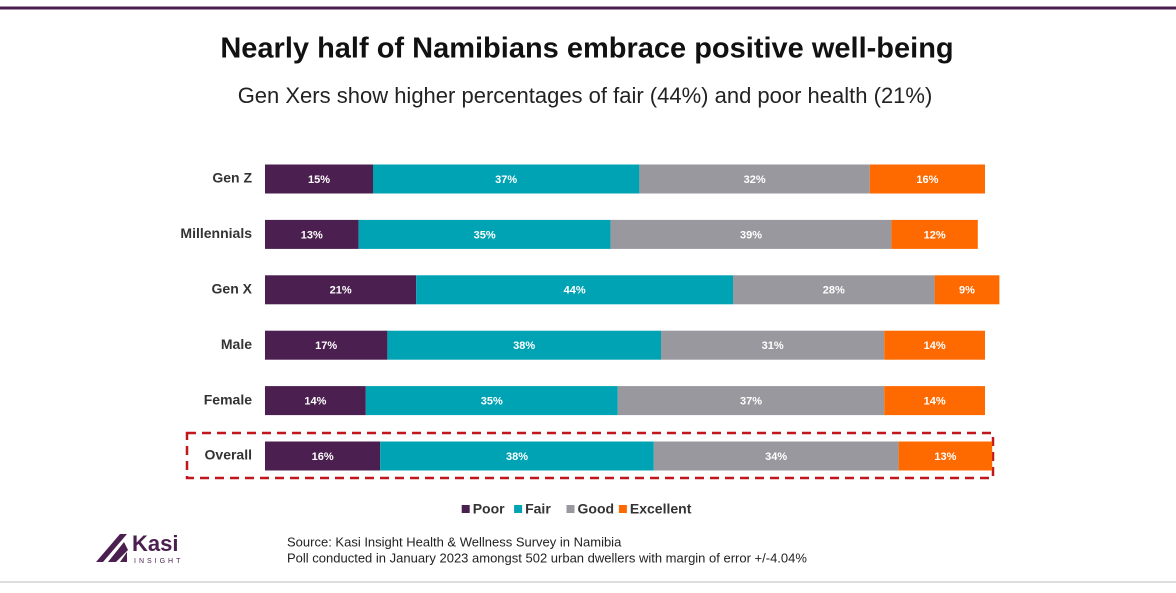 The image size is (1176, 593). I want to click on data-label: 31%, so click(773, 346).